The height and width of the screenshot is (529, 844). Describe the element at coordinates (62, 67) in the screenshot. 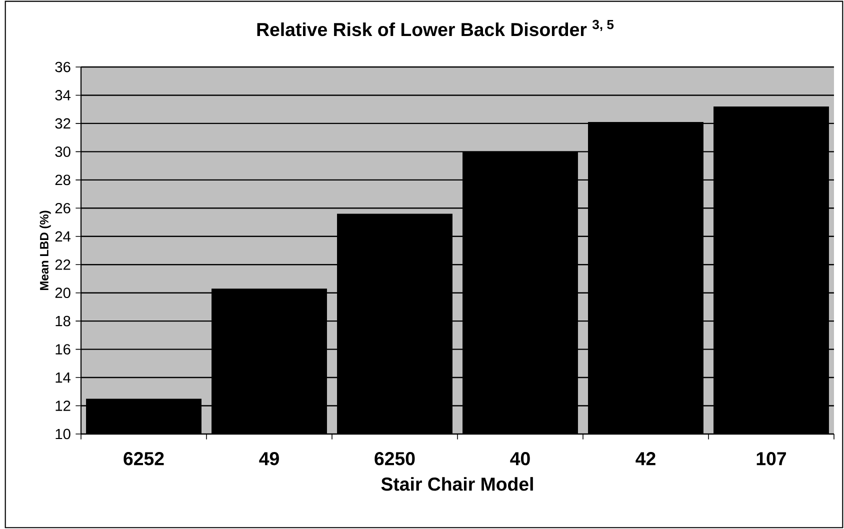

I see `y-tick-label: 36` at that location.